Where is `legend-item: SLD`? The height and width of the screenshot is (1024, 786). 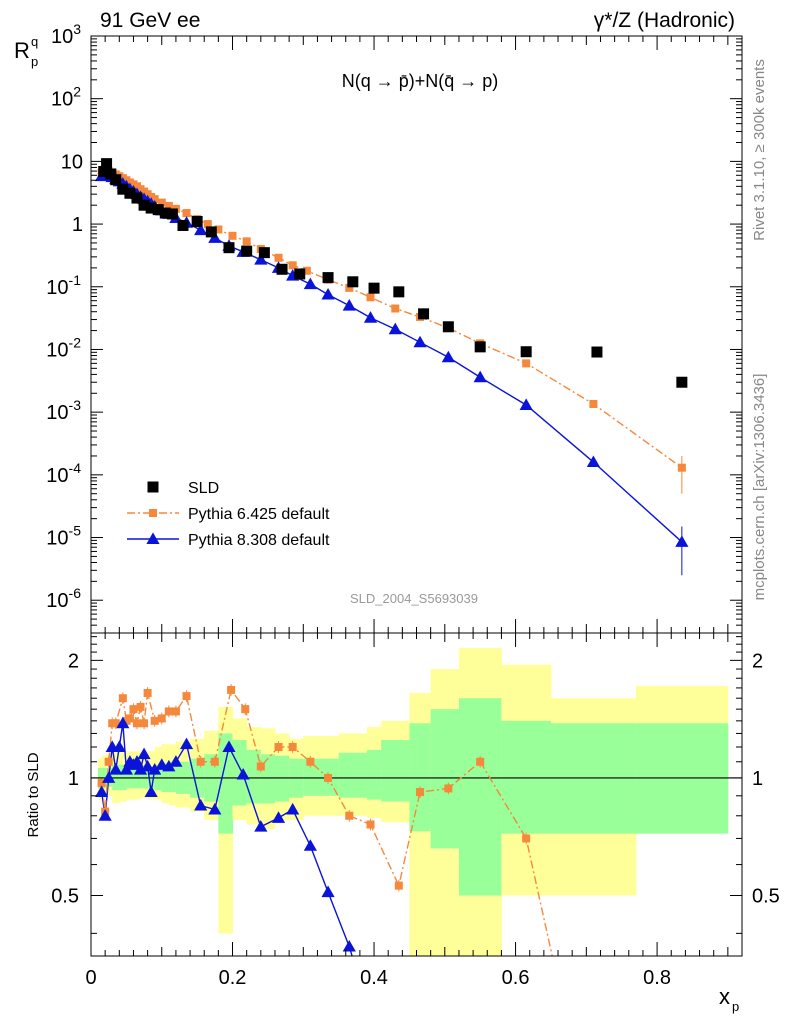
legend-item: SLD is located at coordinates (183, 488).